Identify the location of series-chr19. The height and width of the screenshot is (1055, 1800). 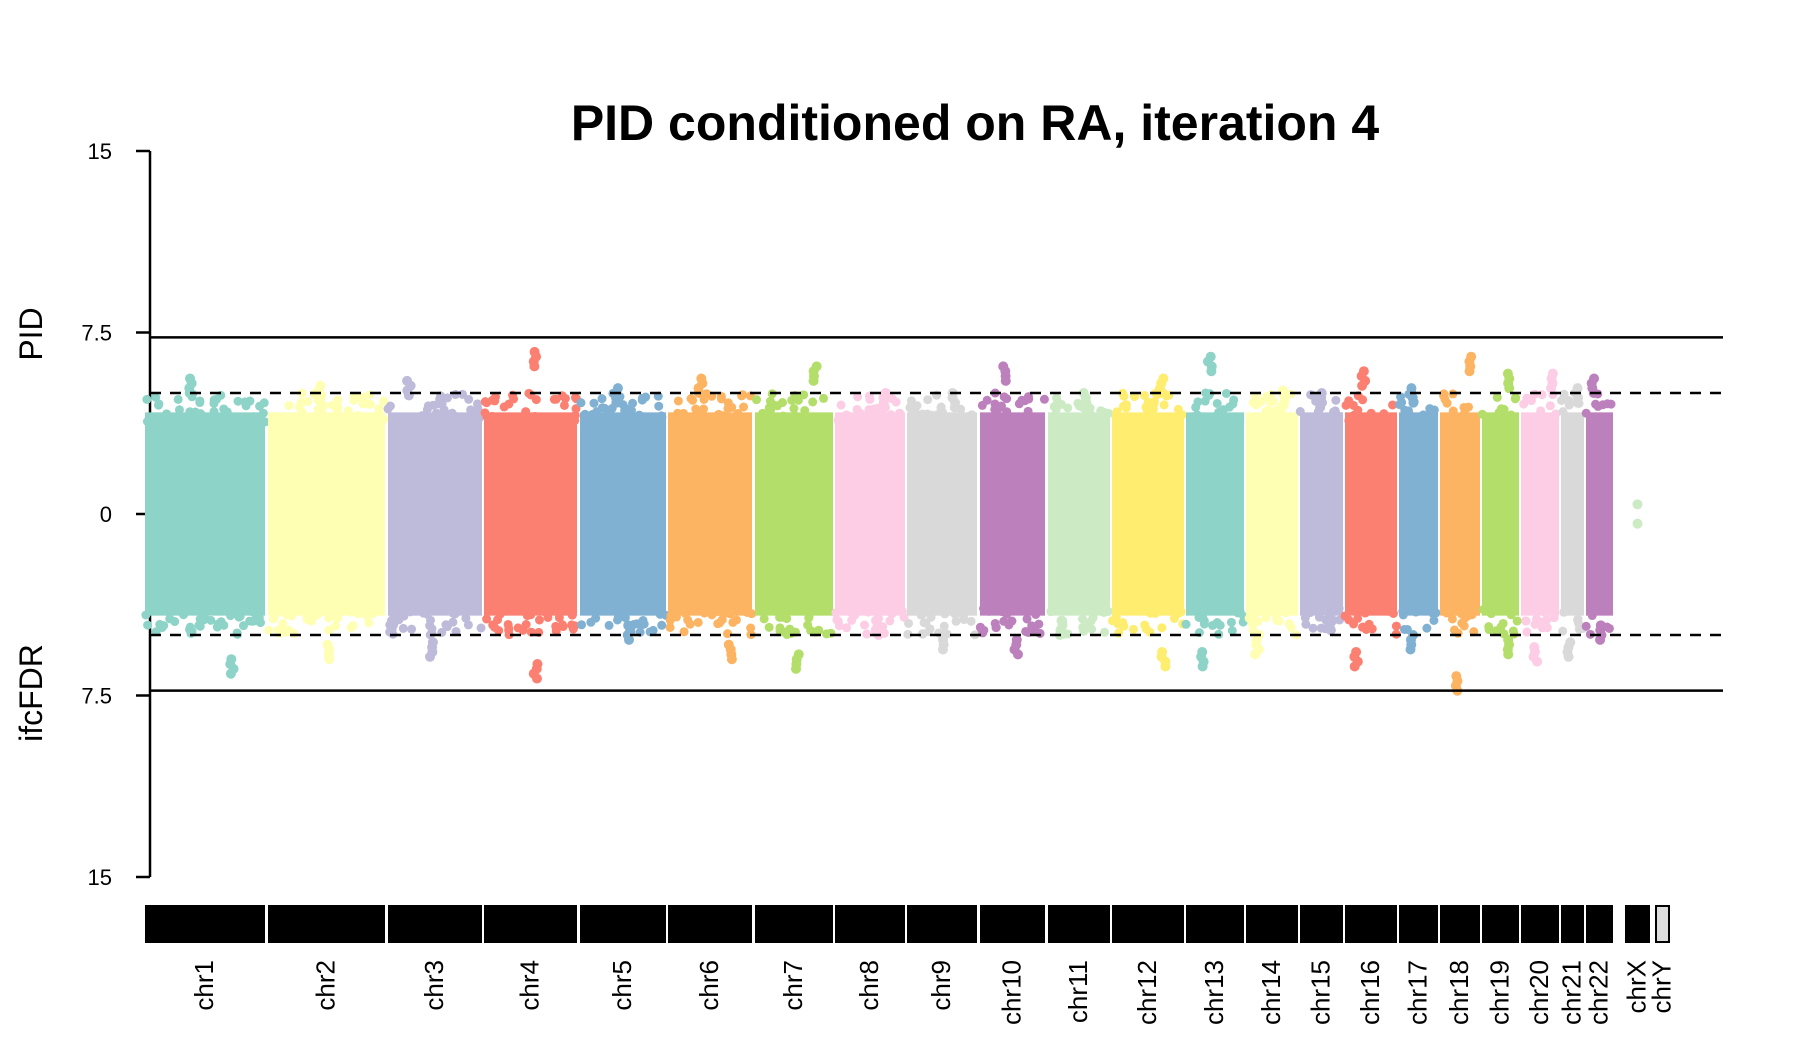
(1499, 514).